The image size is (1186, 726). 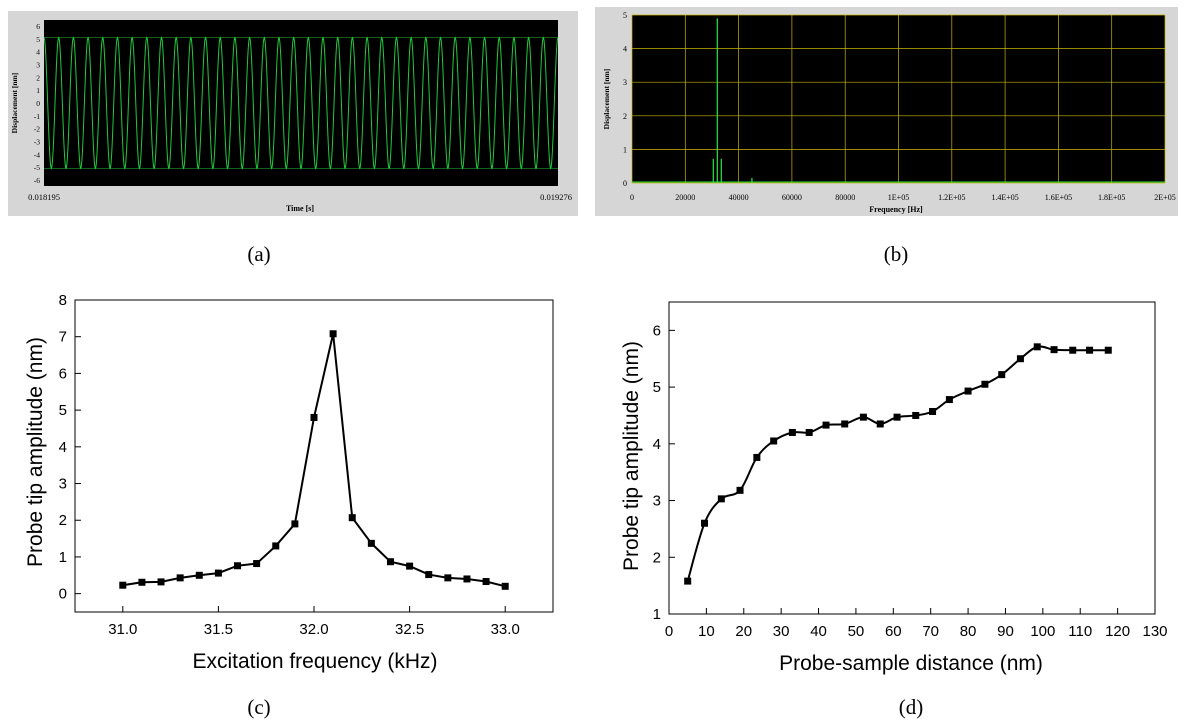 I want to click on panel-c-y-tick-label: 0, so click(x=63, y=594).